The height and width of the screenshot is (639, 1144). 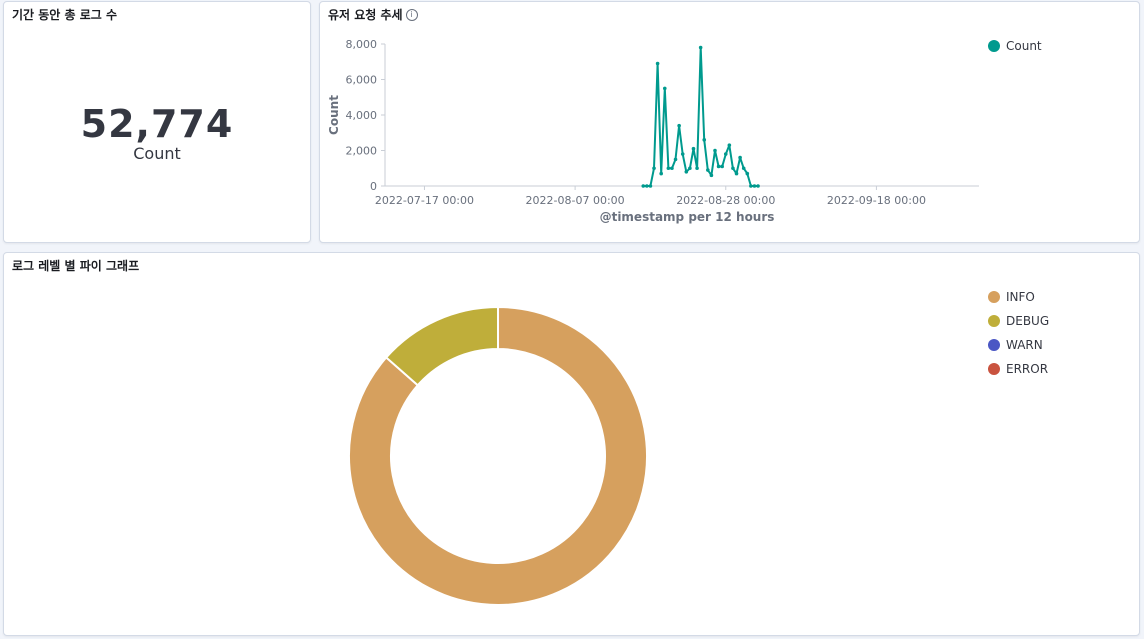 What do you see at coordinates (424, 200) in the screenshot?
I see `x-tick-label: 2022-07-17 00:00` at bounding box center [424, 200].